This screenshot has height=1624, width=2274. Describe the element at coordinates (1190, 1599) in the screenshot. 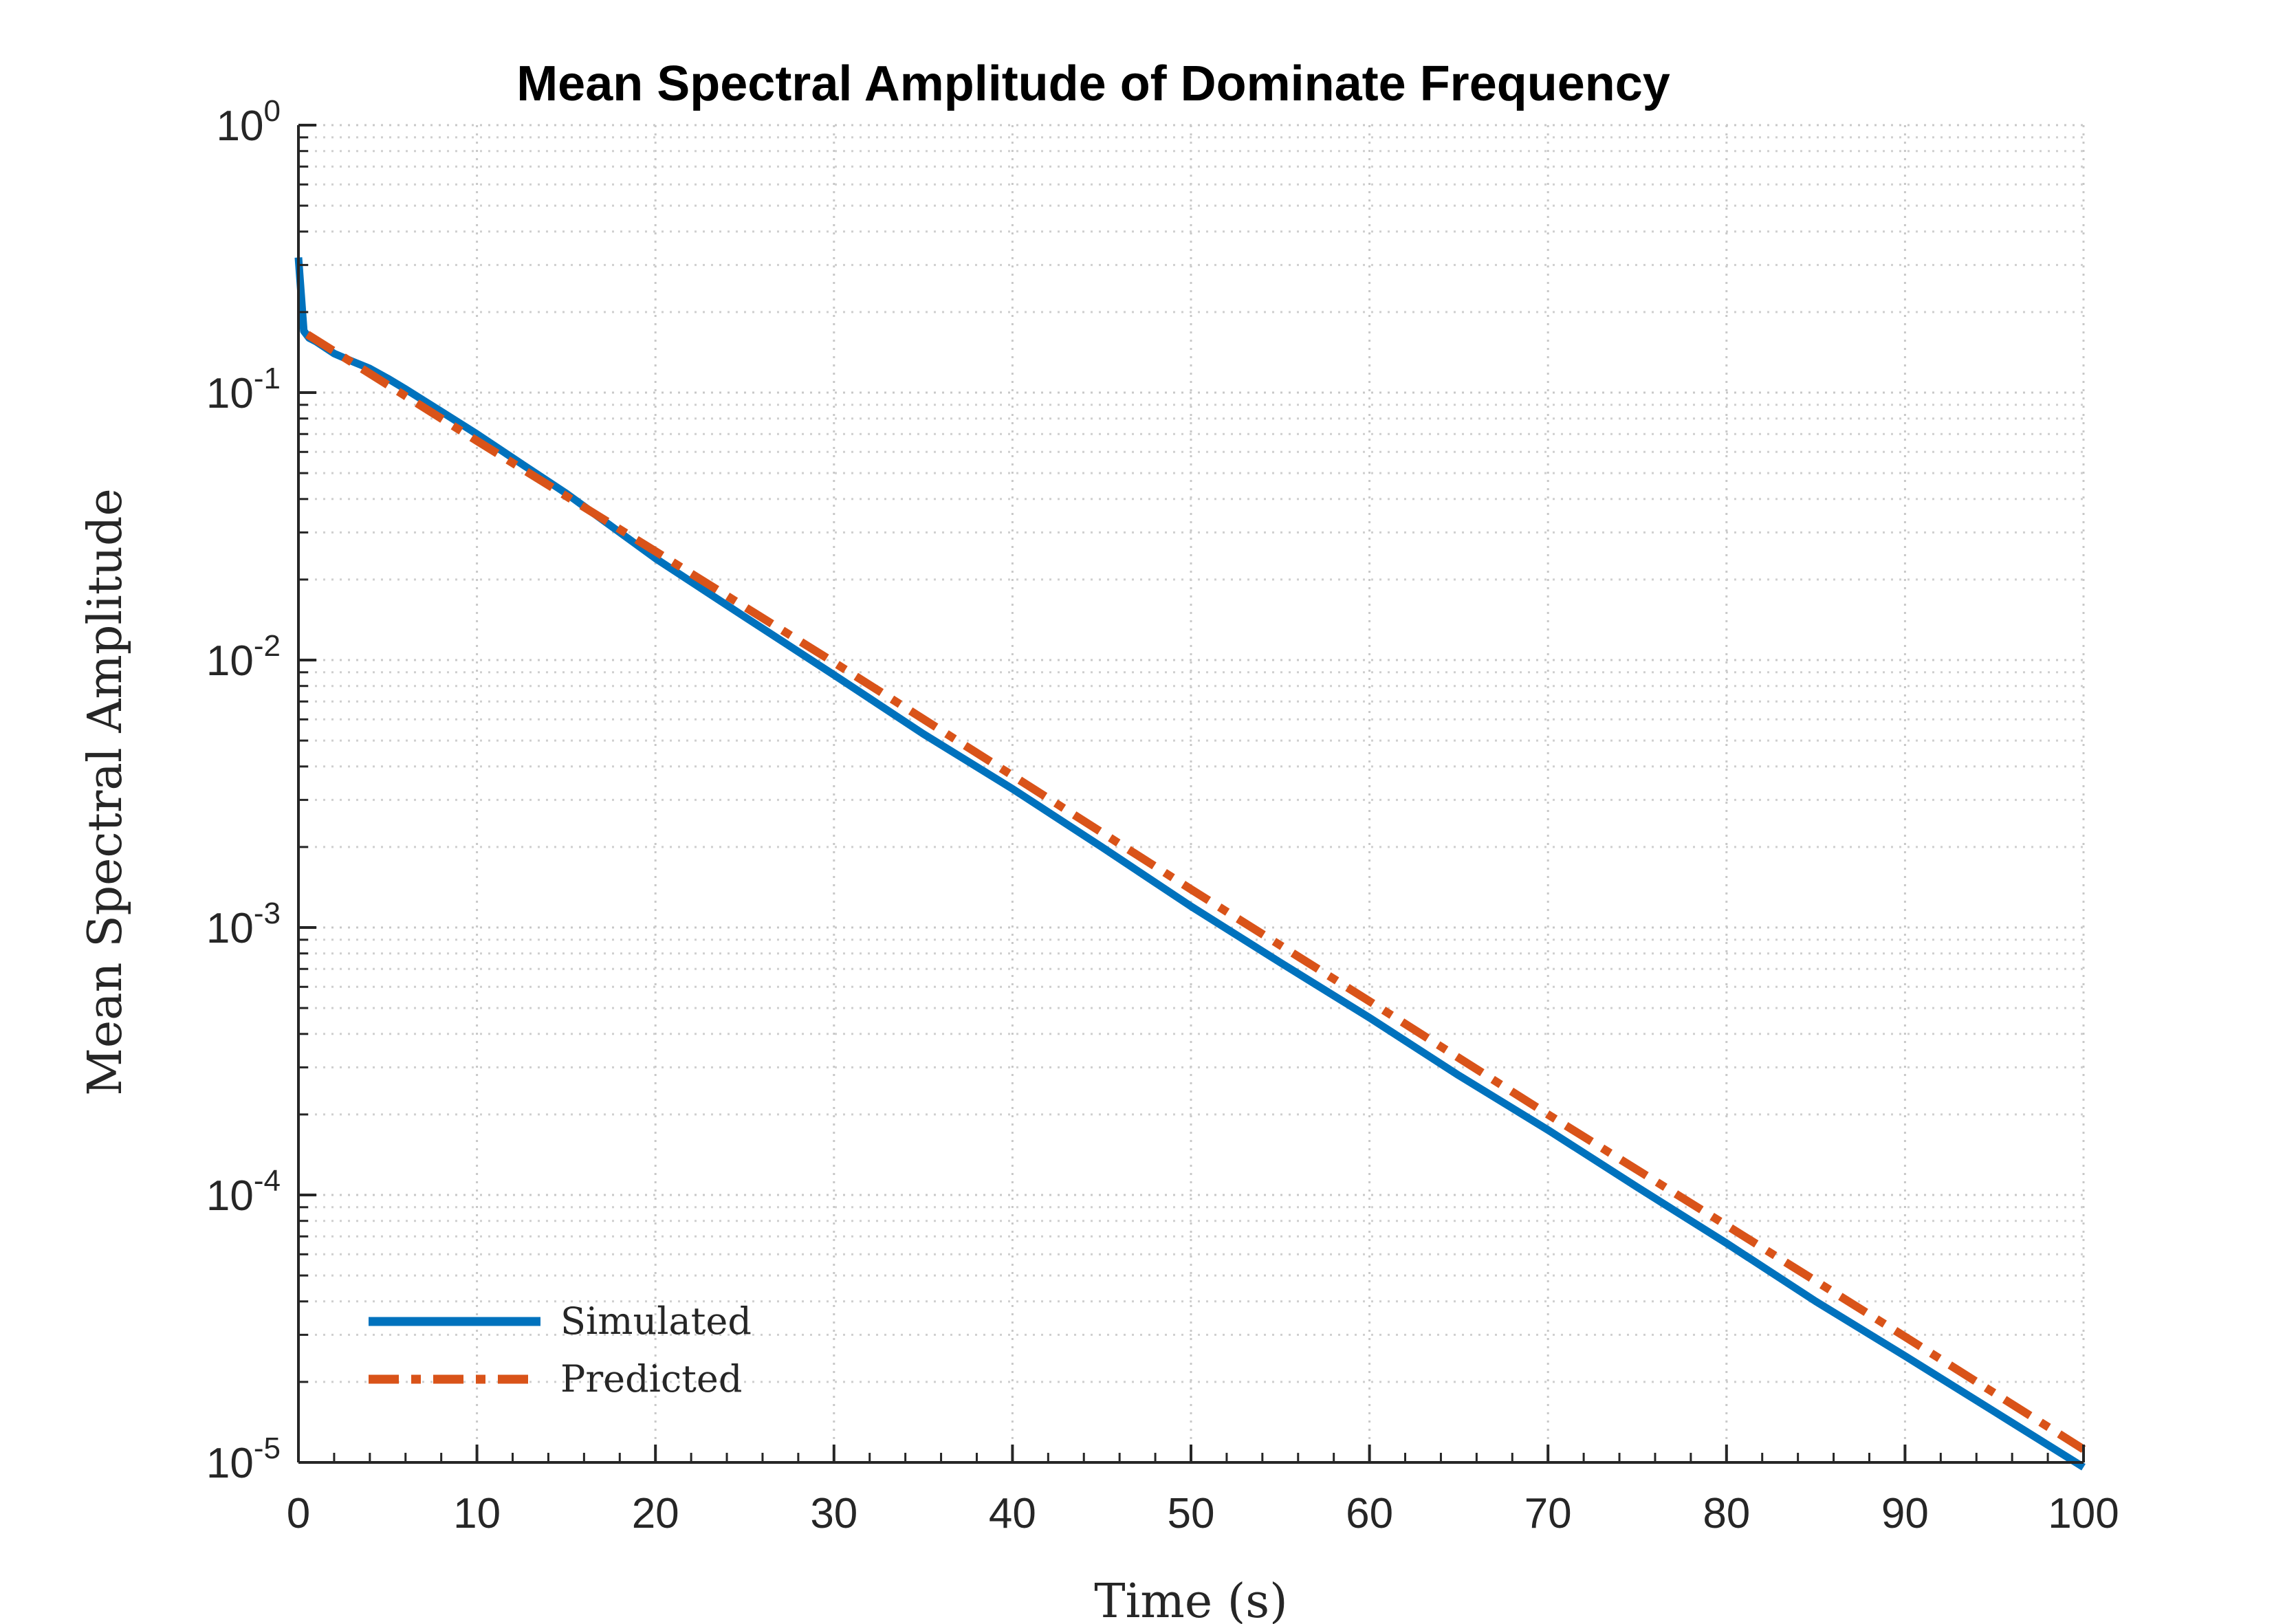

I see `x-axis-label: Time (s)` at that location.